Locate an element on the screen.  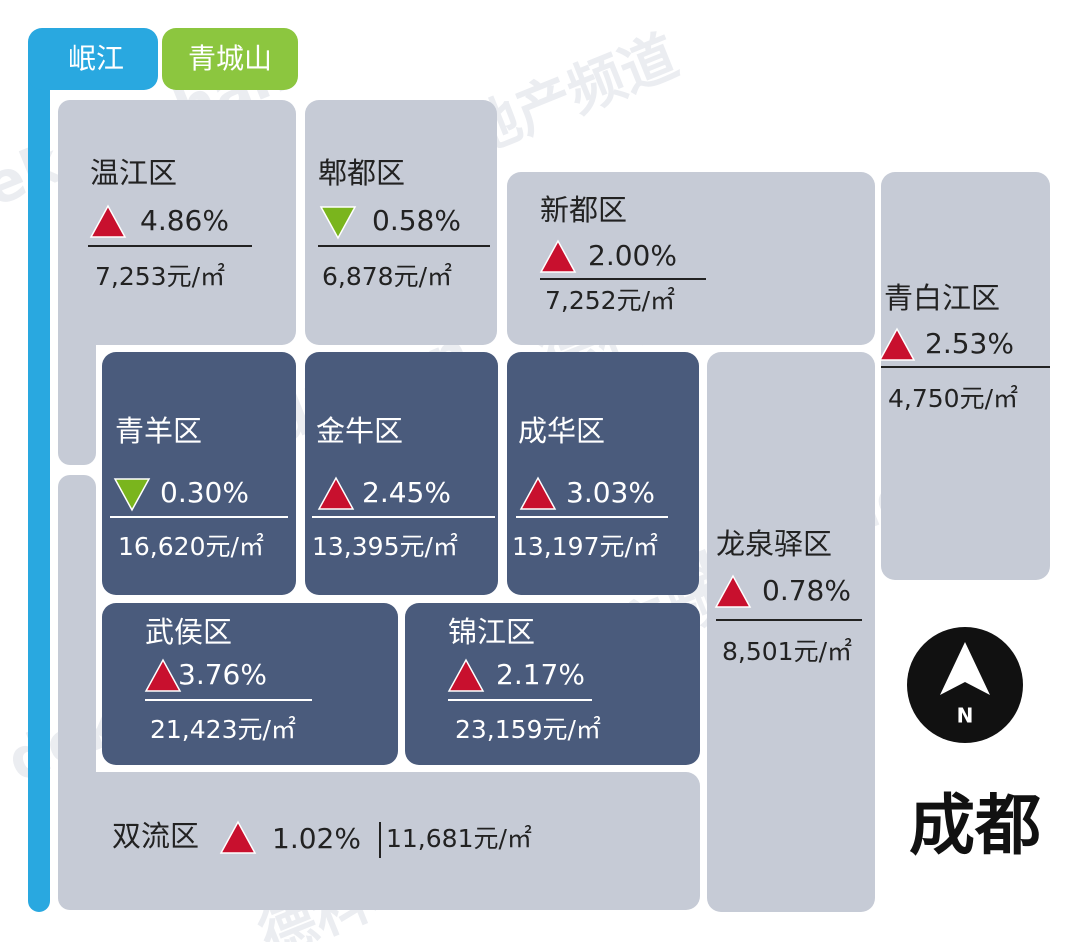
price-change: 2.17% is located at coordinates (540, 674).